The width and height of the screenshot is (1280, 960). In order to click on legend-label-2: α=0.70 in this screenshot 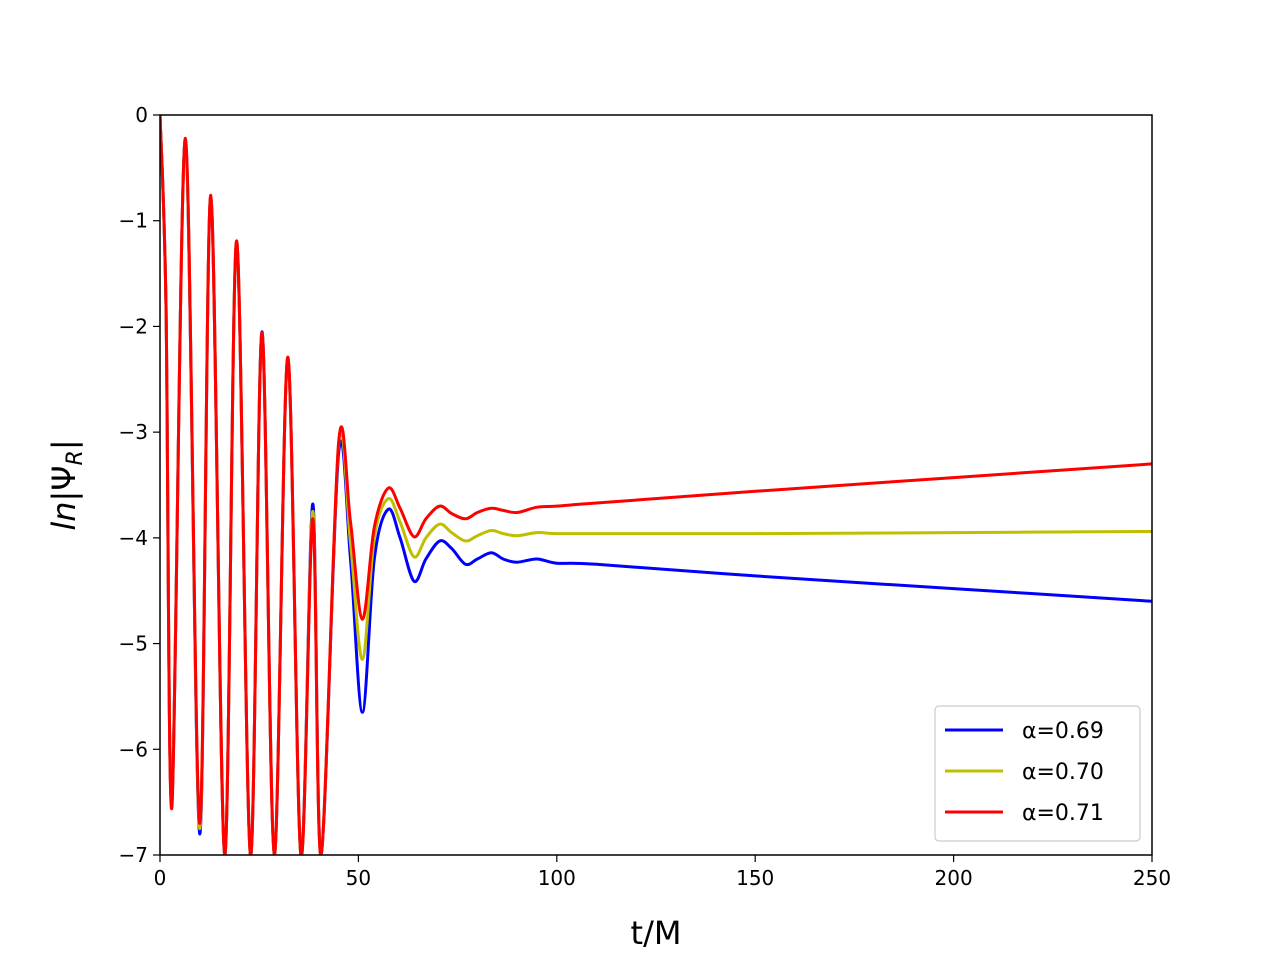, I will do `click(1063, 772)`.